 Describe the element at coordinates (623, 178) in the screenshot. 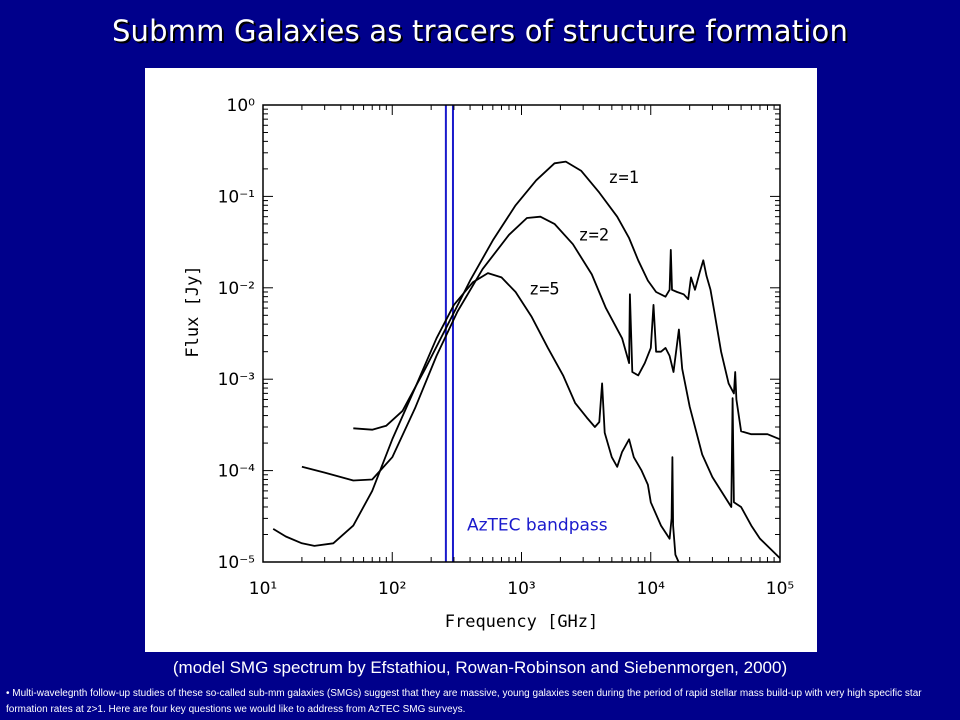

I see `curve-label-z1: z=1` at that location.